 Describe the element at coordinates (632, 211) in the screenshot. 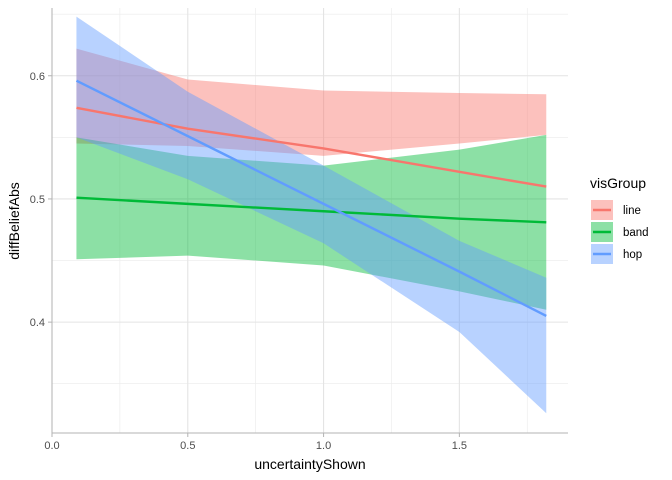

I see `legend-label-line: line` at that location.